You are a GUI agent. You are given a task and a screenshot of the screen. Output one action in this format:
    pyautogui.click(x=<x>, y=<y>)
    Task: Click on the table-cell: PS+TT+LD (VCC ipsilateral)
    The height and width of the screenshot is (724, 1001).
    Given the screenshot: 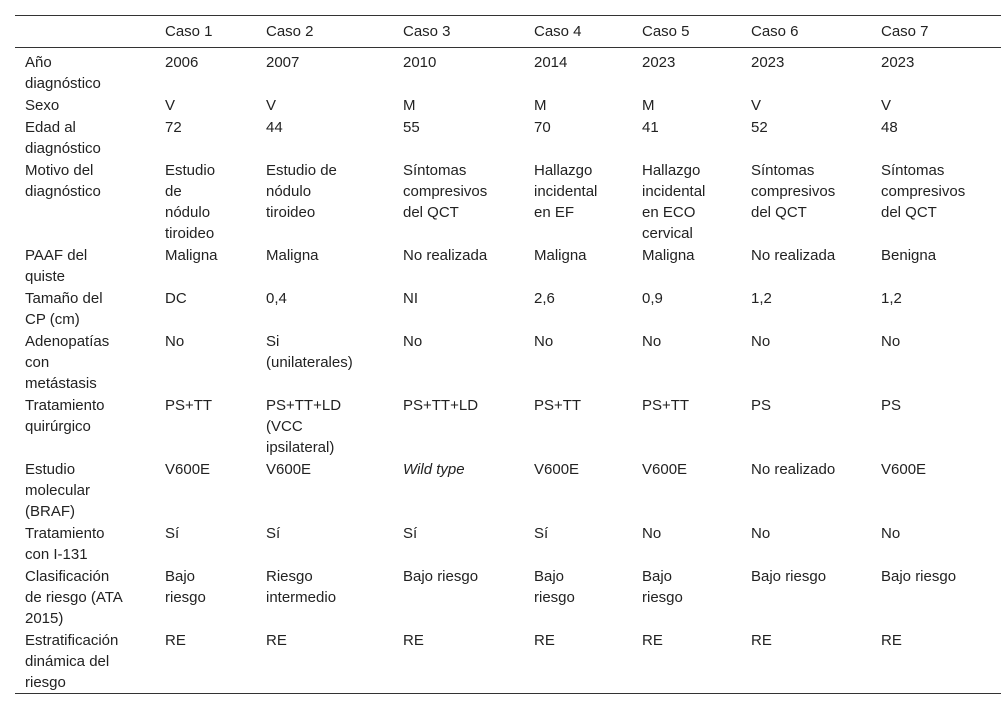 What is the action you would take?
    pyautogui.click(x=304, y=426)
    